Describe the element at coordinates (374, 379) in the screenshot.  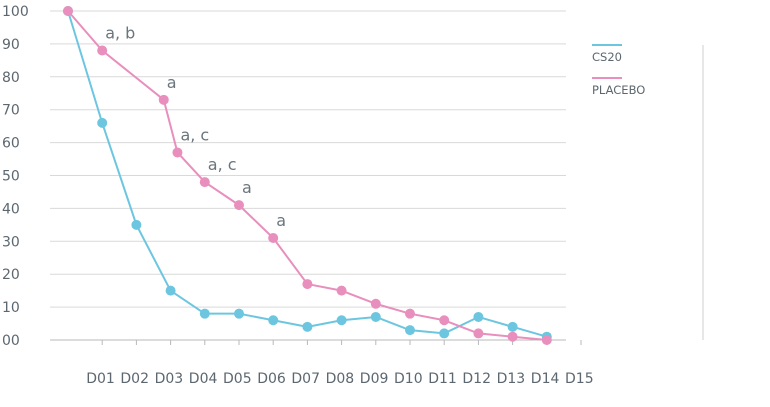
I see `x-tick-label: D09` at that location.